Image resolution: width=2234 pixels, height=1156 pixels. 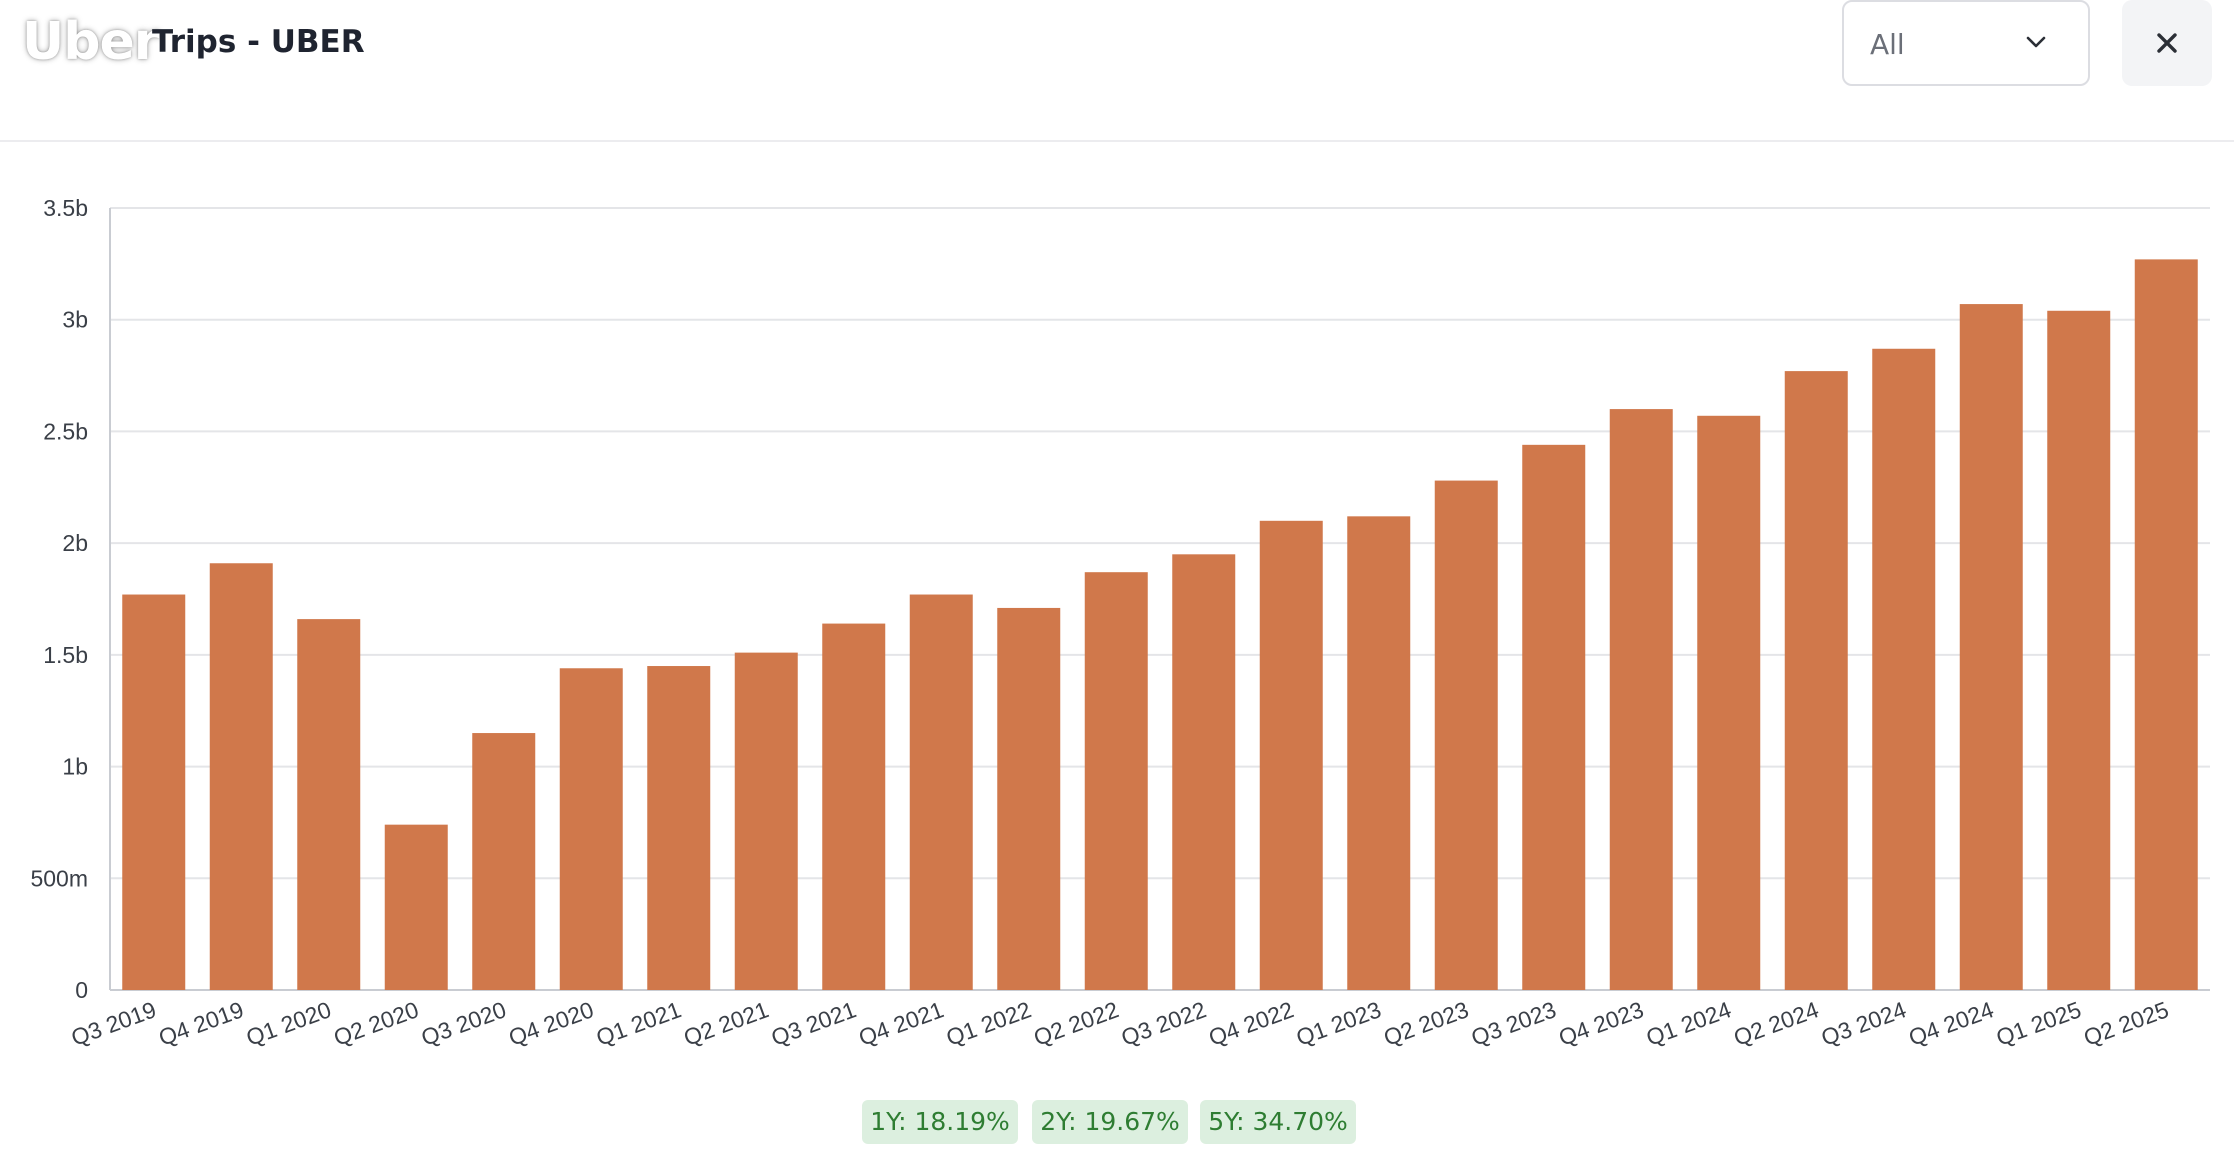 I want to click on close-icon, so click(x=2167, y=43).